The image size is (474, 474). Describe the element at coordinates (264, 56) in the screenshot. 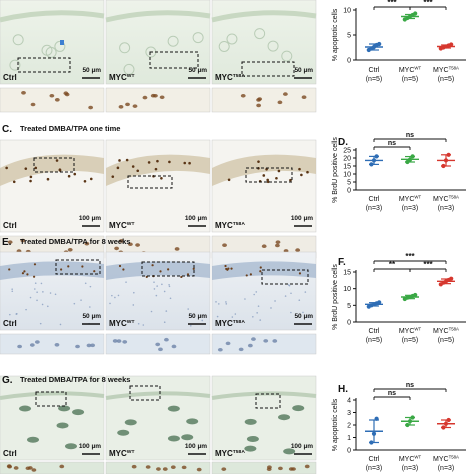

I see `micrograph-panel: MYCT58A 50 µm` at that location.